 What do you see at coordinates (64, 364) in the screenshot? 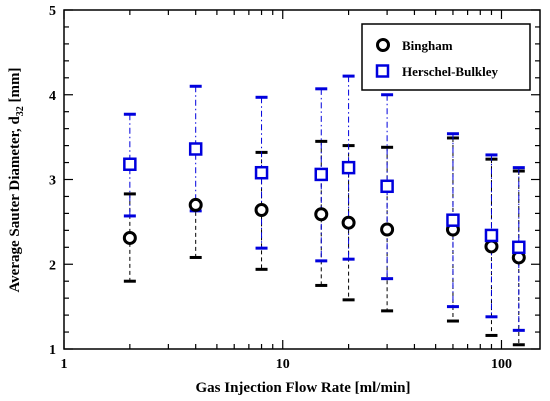
I see `x-tick-label: 1` at bounding box center [64, 364].